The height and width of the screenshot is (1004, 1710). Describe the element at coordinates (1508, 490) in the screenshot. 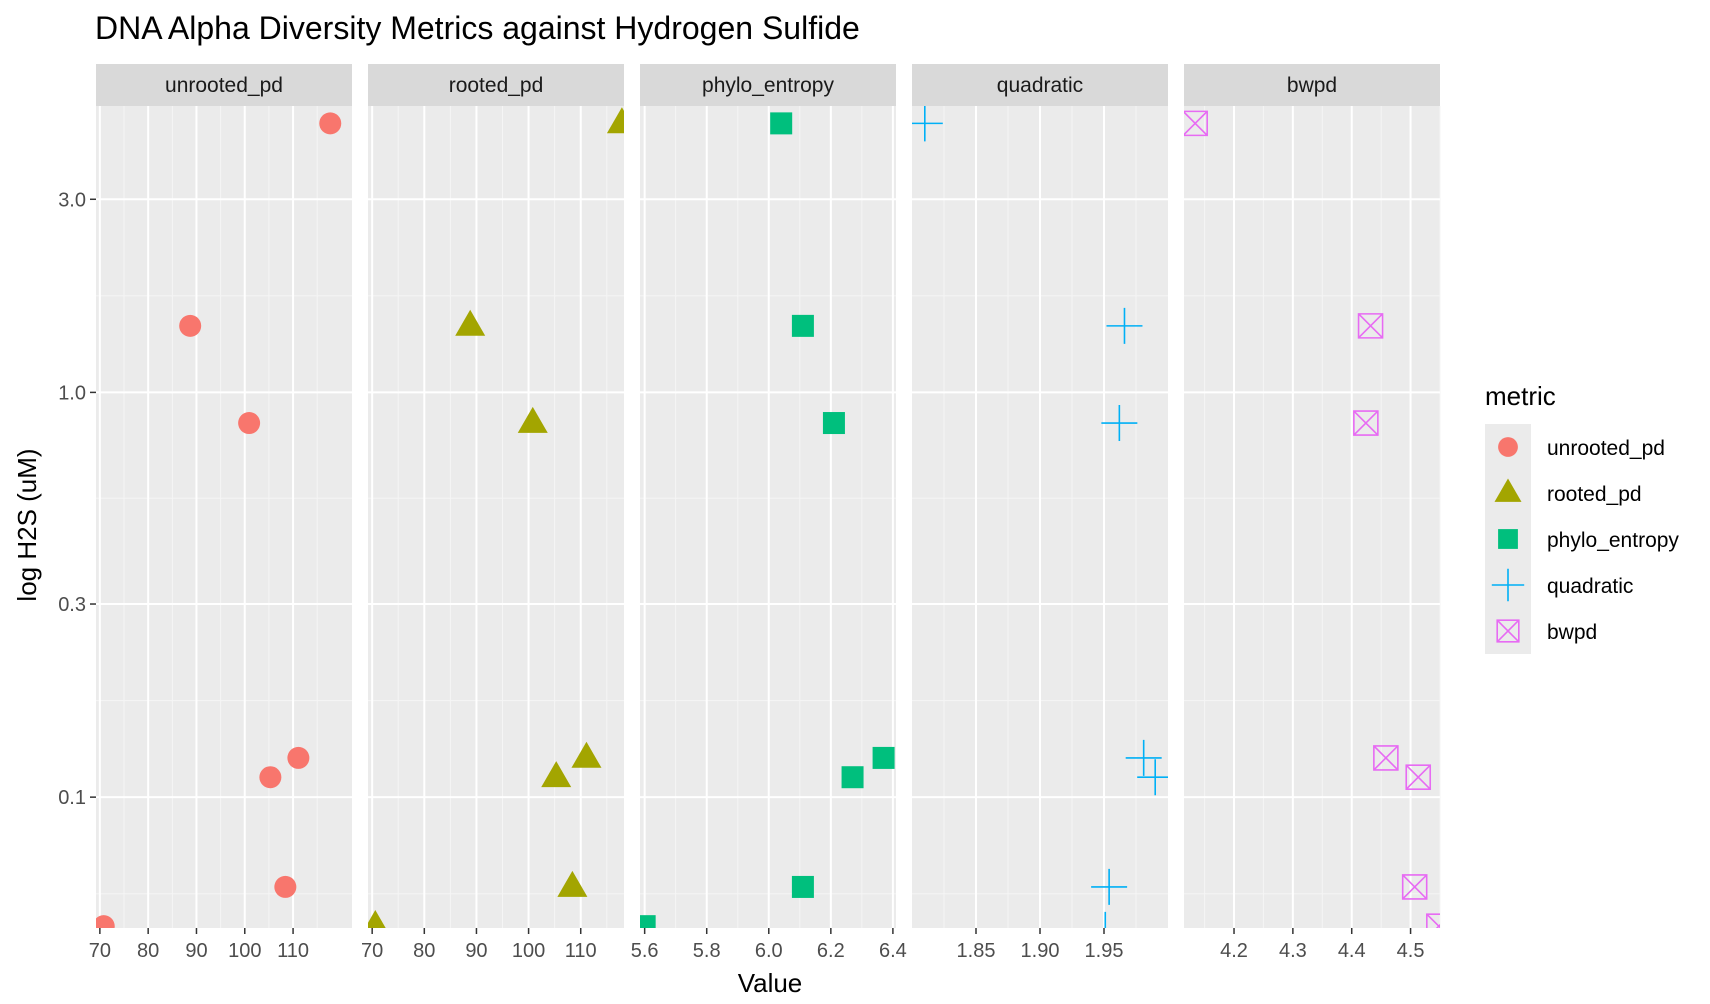

I see `legend-symbol-rooted_pd` at that location.